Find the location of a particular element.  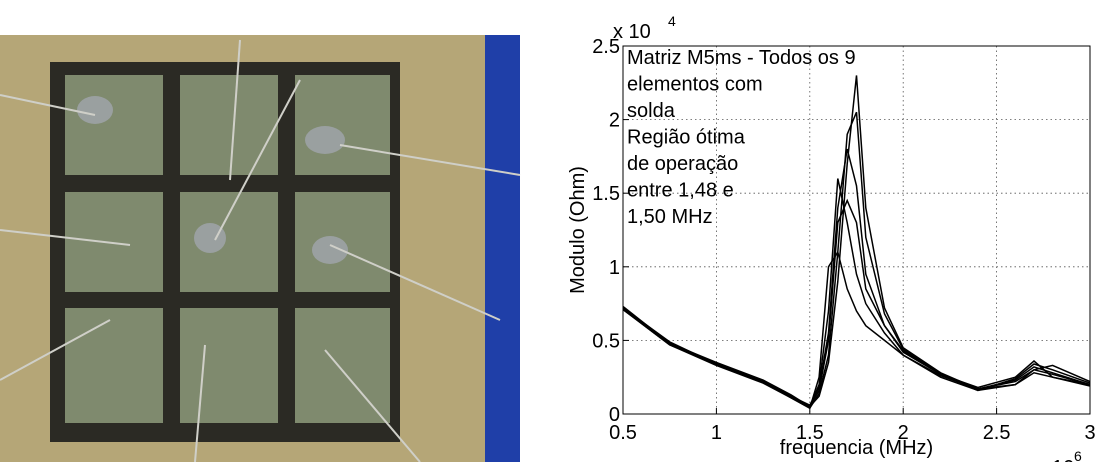

annotation: solda is located at coordinates (651, 111).